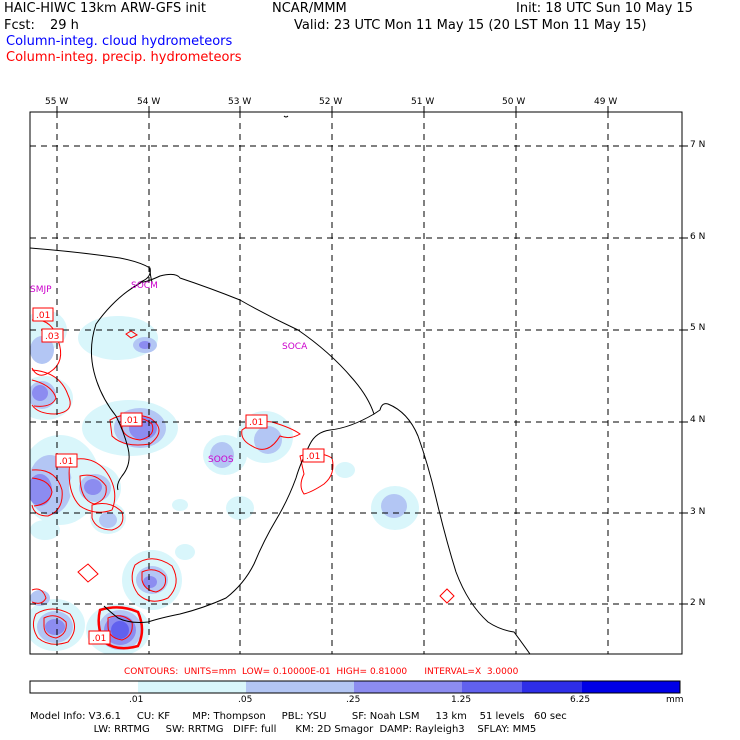 The width and height of the screenshot is (740, 740). I want to click on colorbar, so click(355, 687).